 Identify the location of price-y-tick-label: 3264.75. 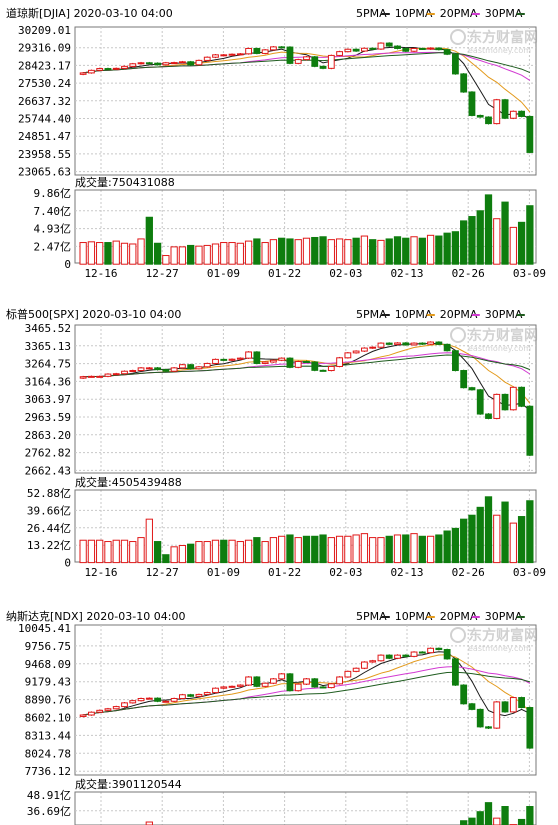
(48, 364).